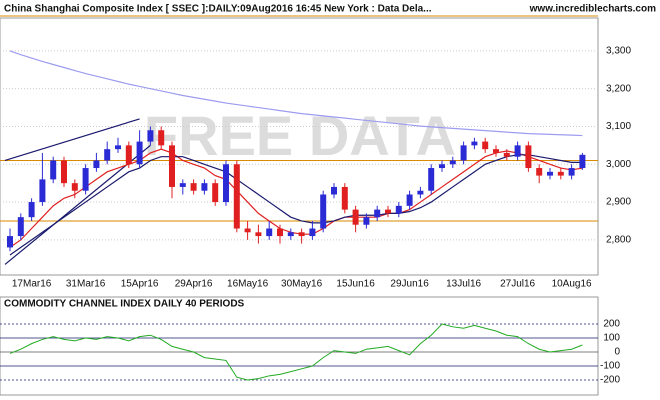 This screenshot has width=660, height=400. Describe the element at coordinates (302, 284) in the screenshot. I see `x-tick-label: 30May16` at that location.